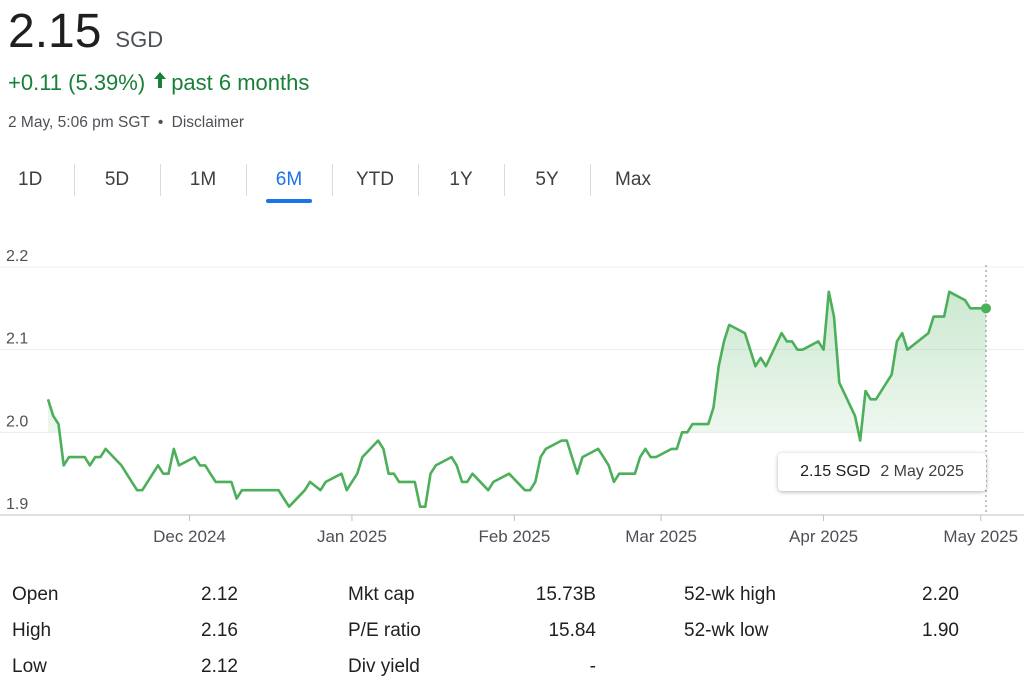 This screenshot has width=1024, height=686. I want to click on current-price: 2.15, so click(55, 31).